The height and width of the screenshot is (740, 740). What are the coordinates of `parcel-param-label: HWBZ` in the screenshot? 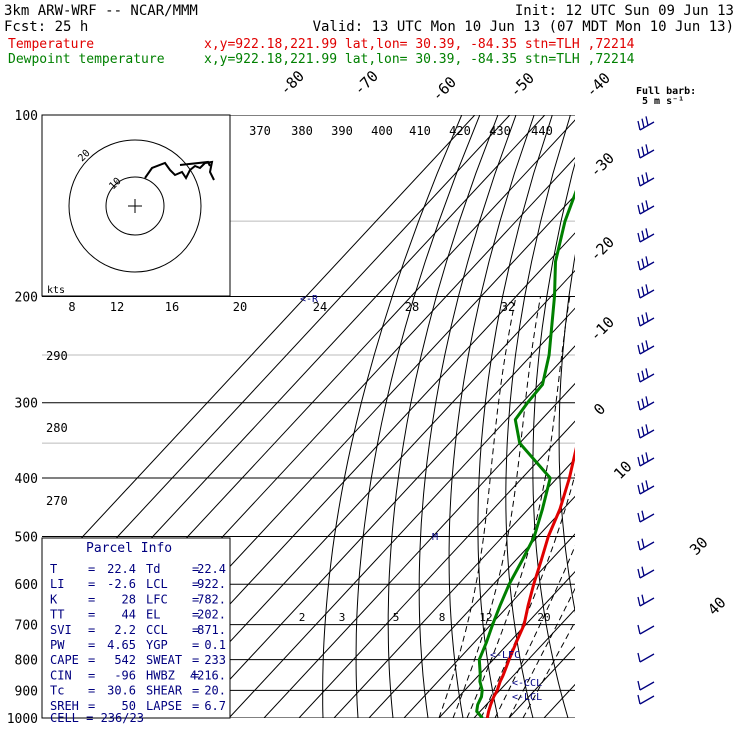 It's located at (160, 675).